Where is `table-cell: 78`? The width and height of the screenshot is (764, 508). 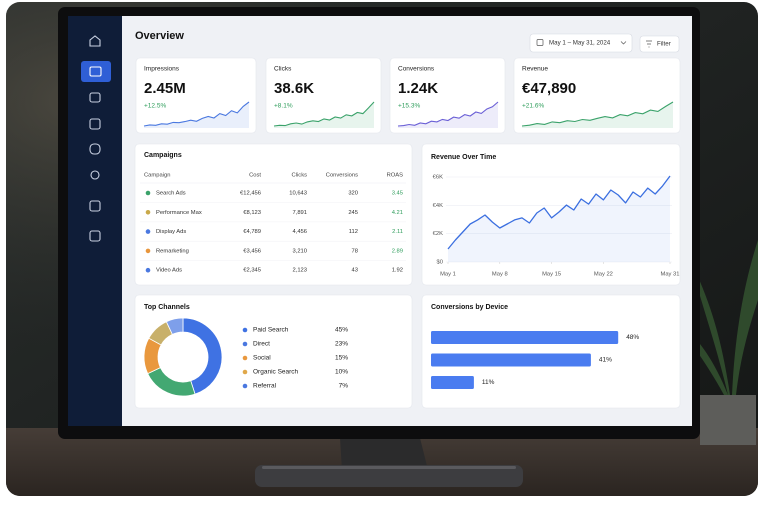 table-cell: 78 is located at coordinates (355, 251).